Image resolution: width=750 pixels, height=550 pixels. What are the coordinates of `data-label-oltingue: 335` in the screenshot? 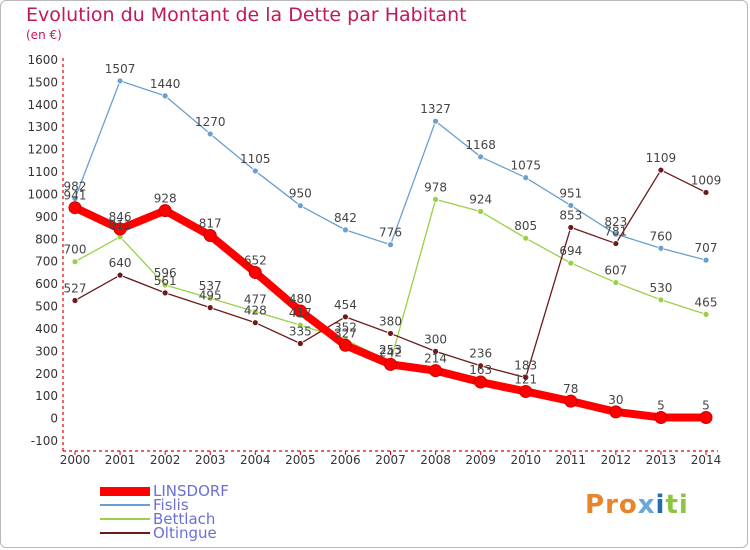 It's located at (300, 332).